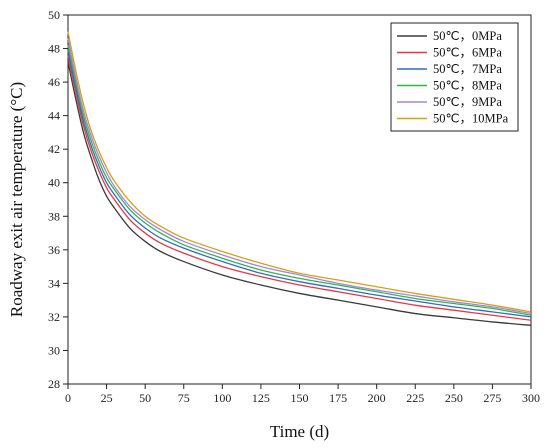  What do you see at coordinates (54, 82) in the screenshot?
I see `y-tick-label: 46` at bounding box center [54, 82].